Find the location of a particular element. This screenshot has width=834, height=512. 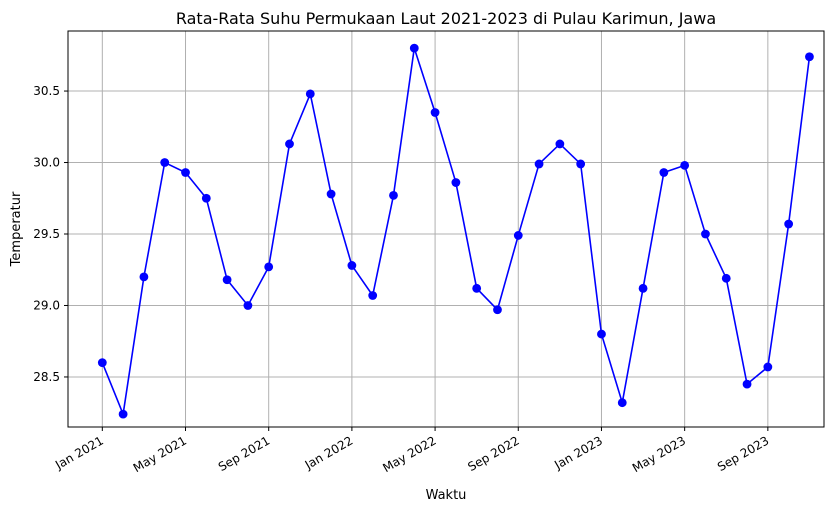

x-tick-label: Sep 2023 is located at coordinates (743, 453).